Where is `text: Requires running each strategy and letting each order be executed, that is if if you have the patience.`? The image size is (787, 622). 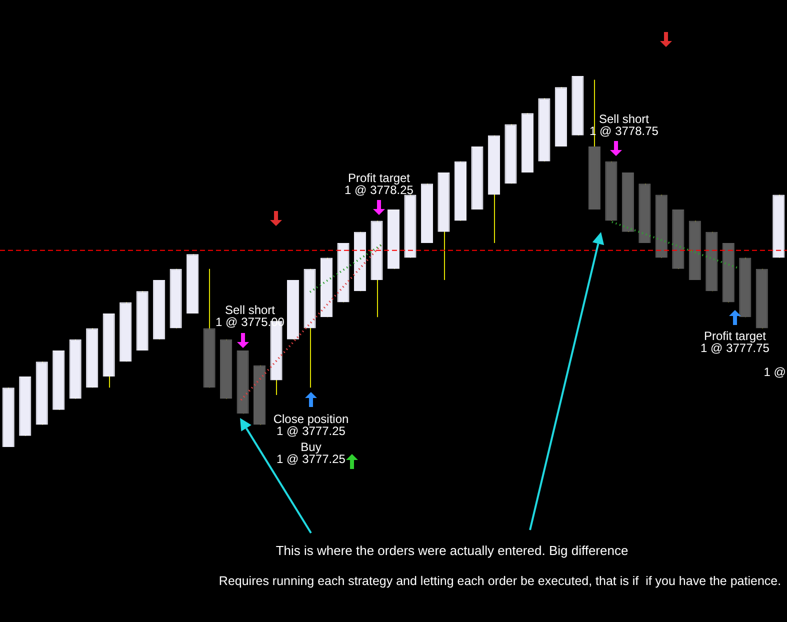 text: Requires running each strategy and letting each order be executed, that is if if you have the patience. is located at coordinates (500, 581).